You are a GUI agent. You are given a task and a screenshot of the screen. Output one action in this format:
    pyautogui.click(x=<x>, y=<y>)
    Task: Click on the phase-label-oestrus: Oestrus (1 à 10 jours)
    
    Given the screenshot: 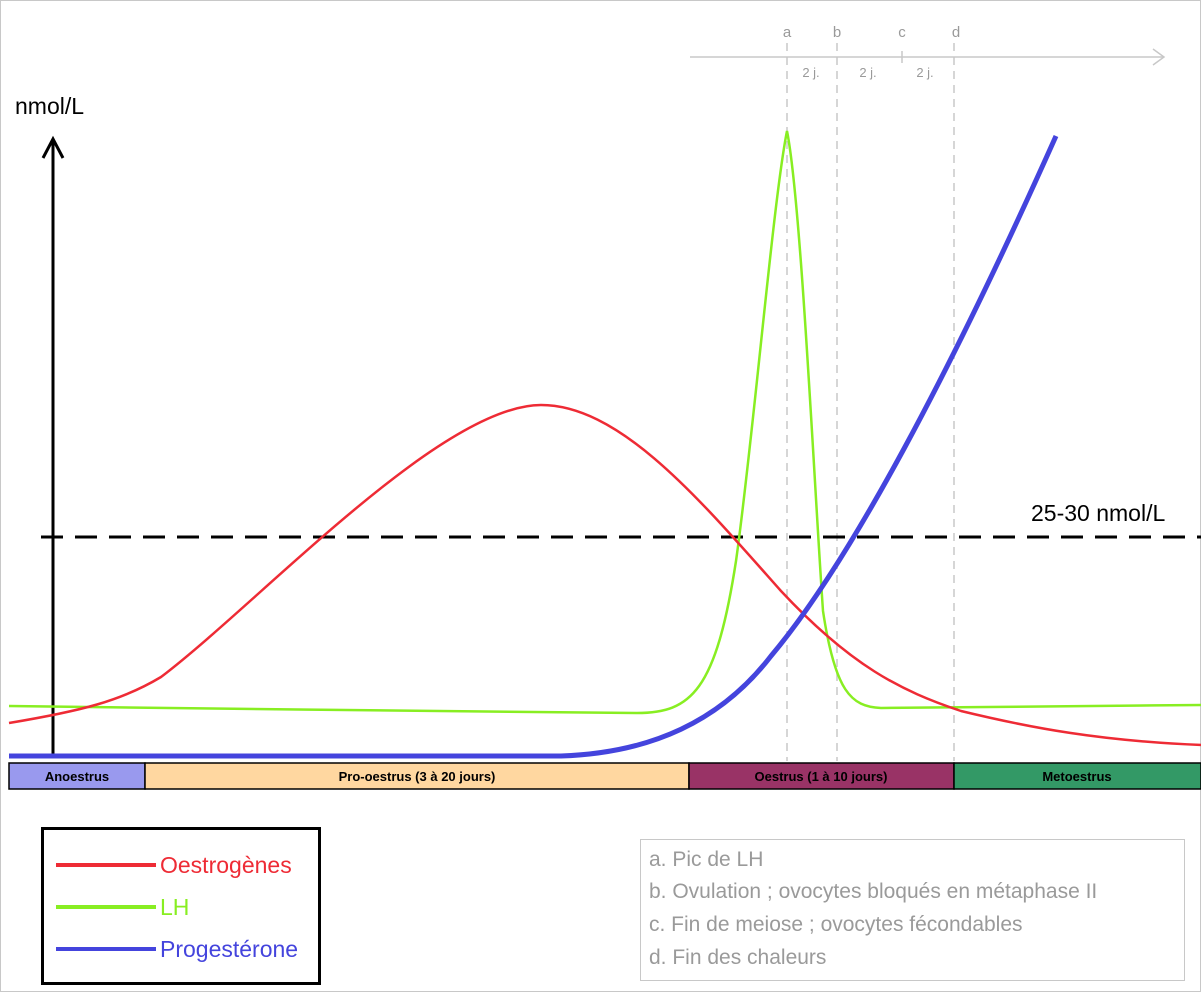 What is the action you would take?
    pyautogui.click(x=821, y=776)
    